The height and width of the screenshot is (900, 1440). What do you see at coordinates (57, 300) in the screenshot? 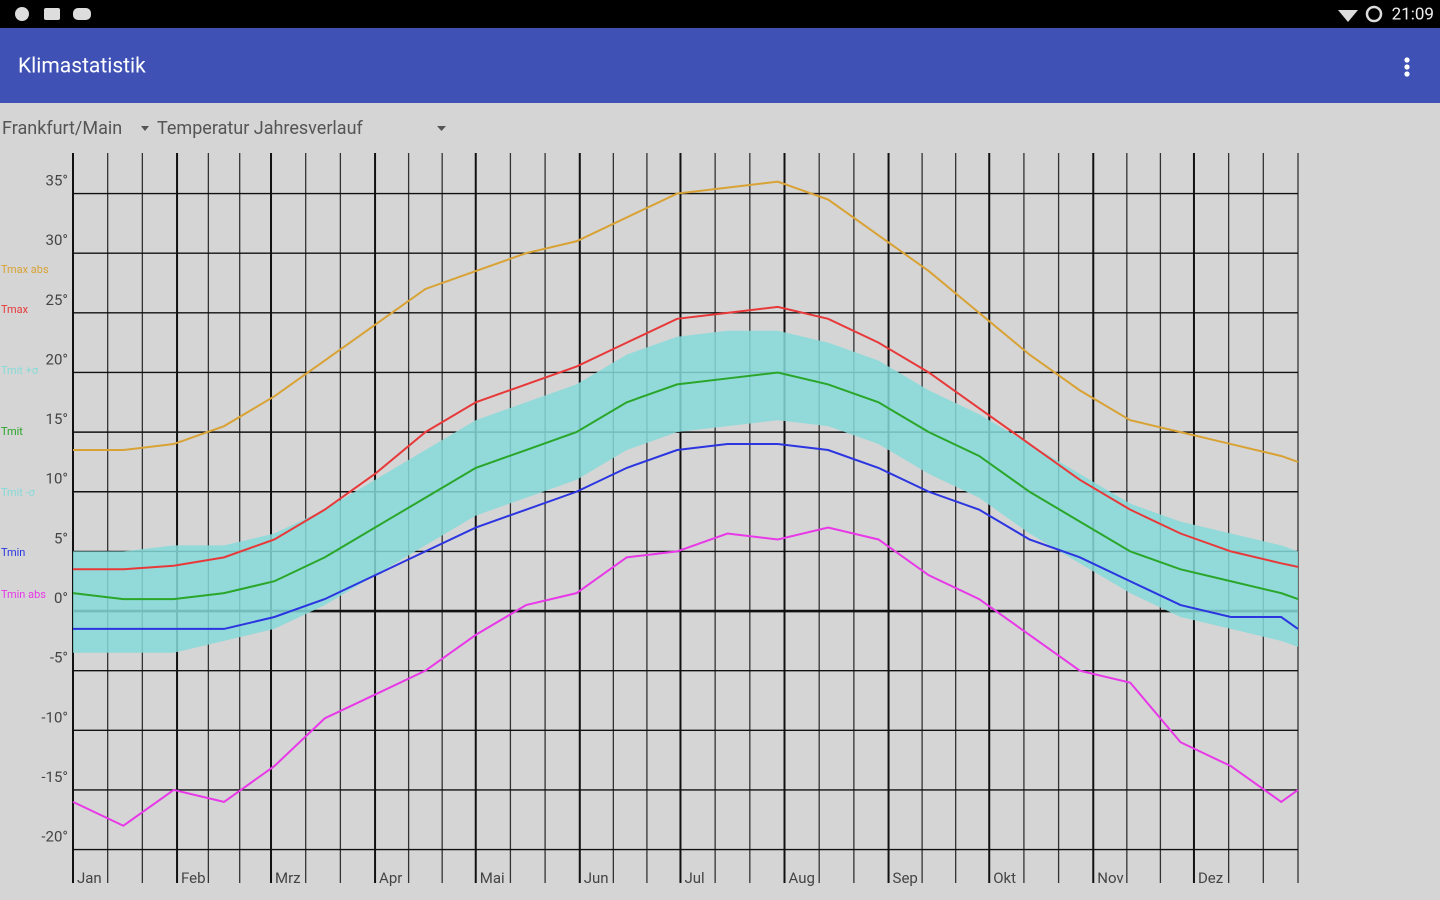
I see `y-tick-label: 25°` at bounding box center [57, 300].